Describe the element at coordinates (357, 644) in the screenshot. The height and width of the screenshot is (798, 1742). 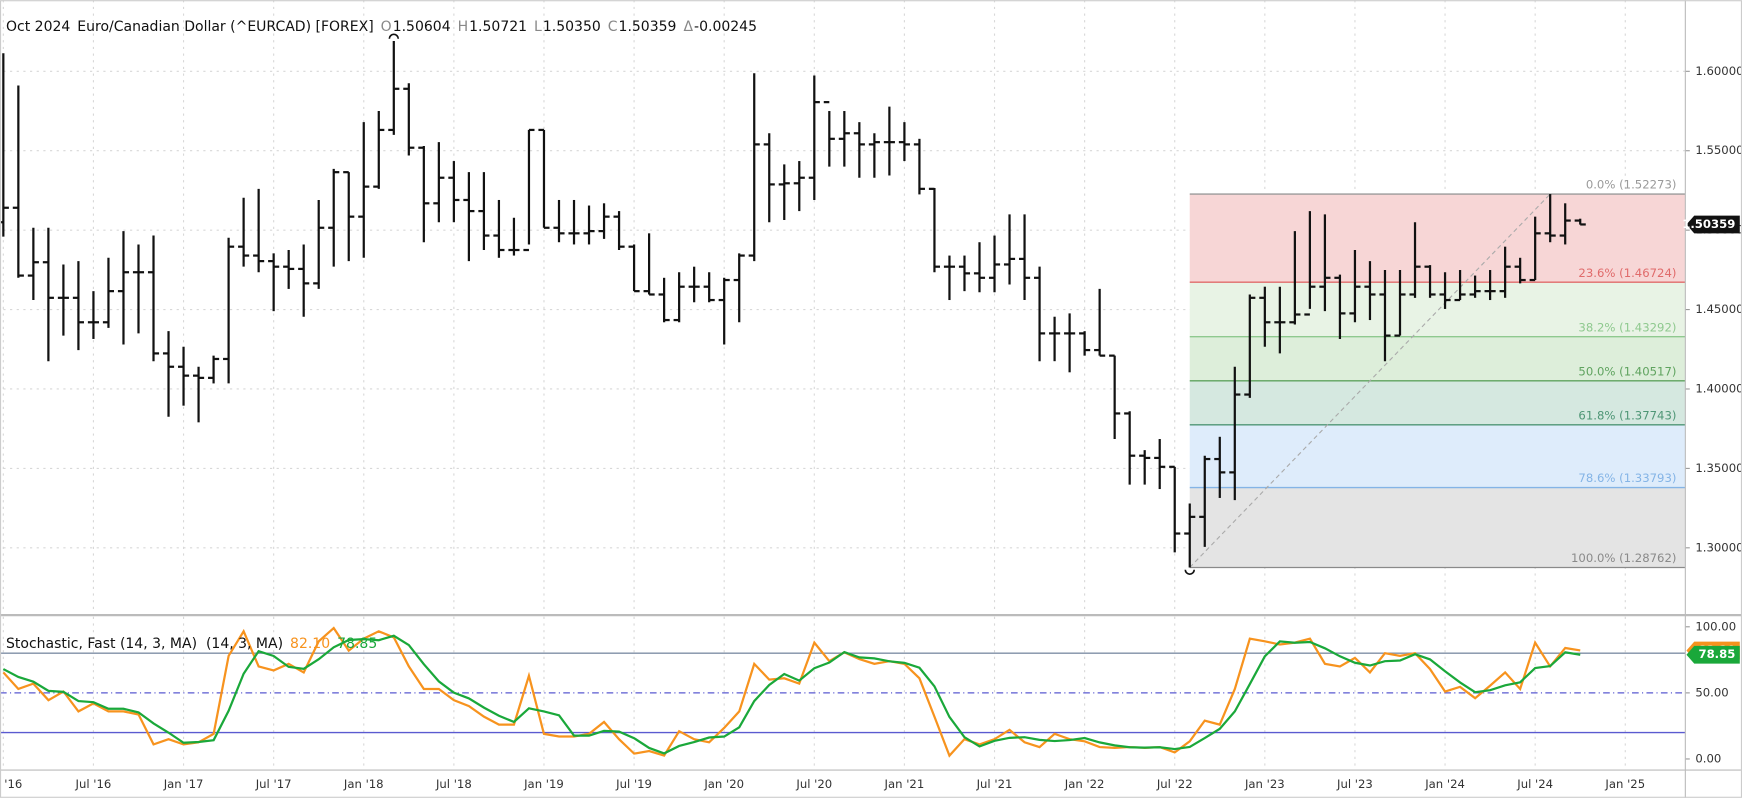
I see `d-readout: 78.85` at that location.